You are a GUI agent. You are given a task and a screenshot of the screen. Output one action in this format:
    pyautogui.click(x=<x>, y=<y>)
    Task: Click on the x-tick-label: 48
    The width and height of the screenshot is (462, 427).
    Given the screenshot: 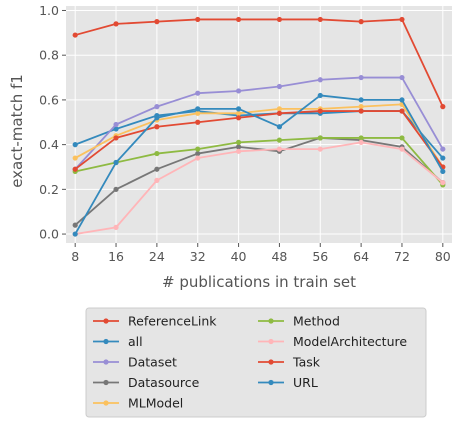 What is the action you would take?
    pyautogui.click(x=279, y=256)
    